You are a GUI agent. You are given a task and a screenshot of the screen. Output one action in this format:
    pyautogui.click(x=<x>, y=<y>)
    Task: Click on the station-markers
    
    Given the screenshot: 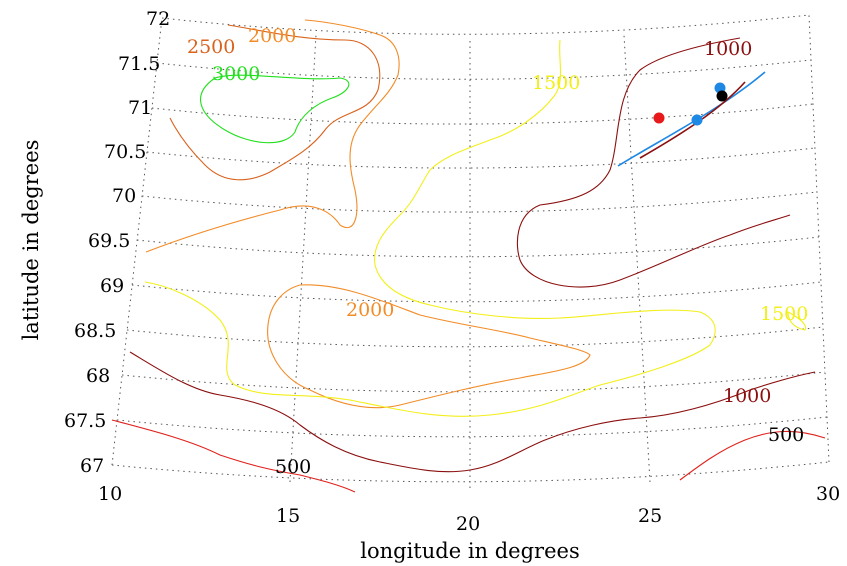 What is the action you would take?
    pyautogui.click(x=690, y=104)
    